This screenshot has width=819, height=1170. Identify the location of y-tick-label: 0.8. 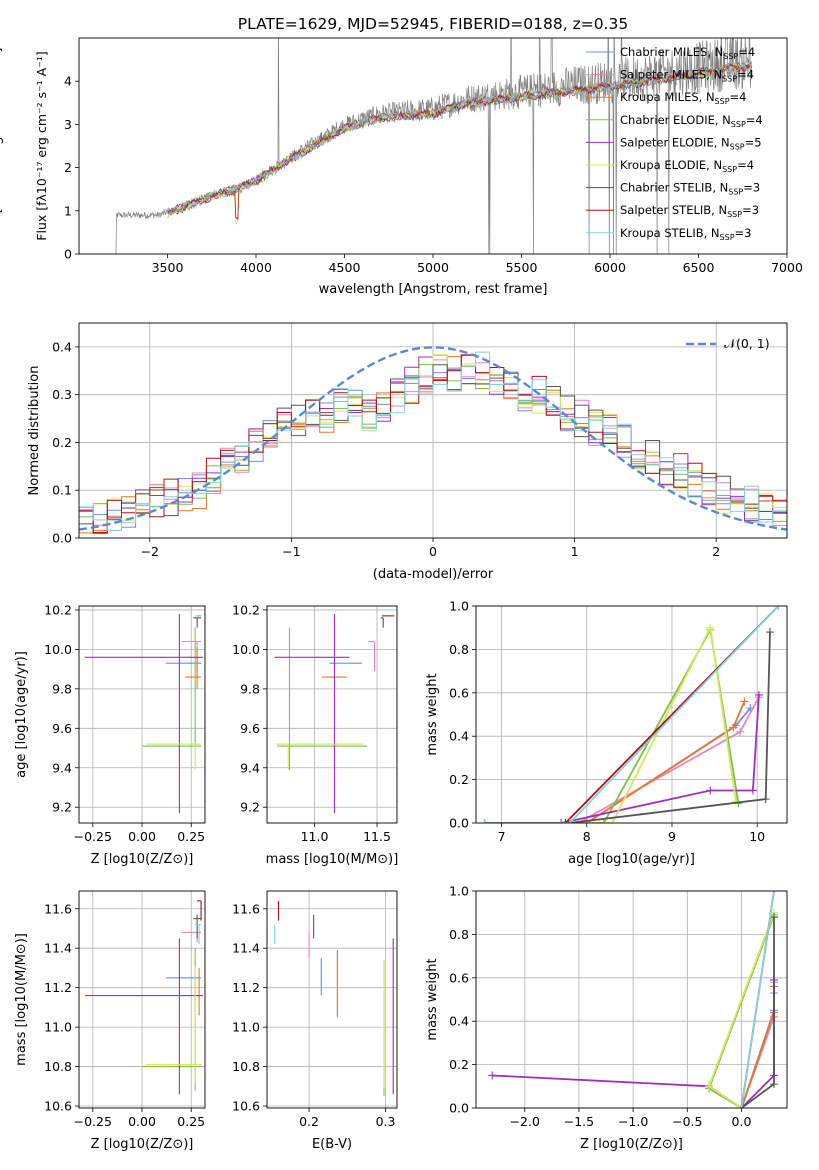
(459, 934).